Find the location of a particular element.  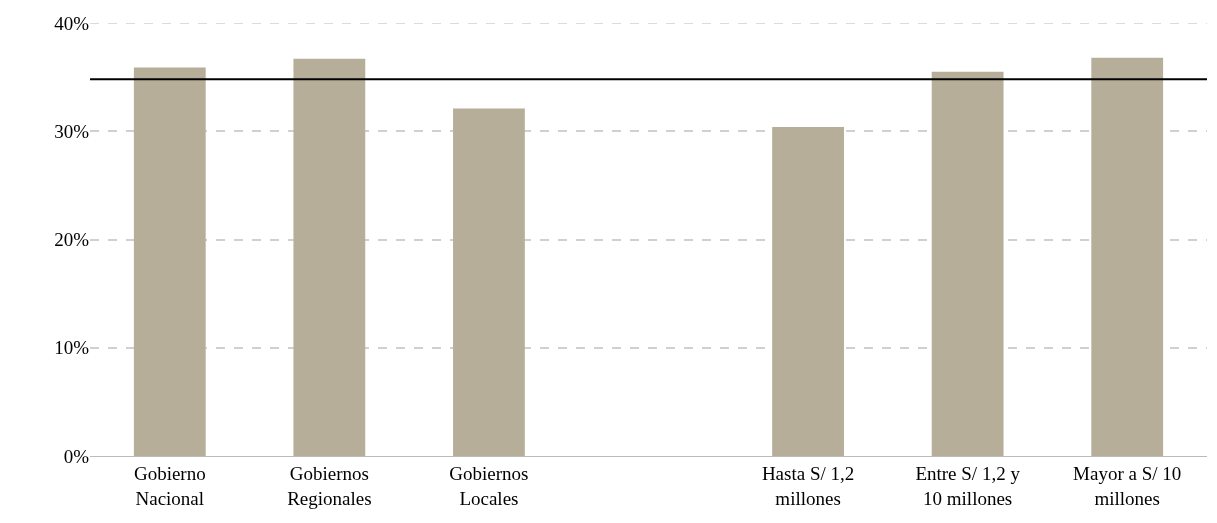

y-tick-label: 30% is located at coordinates (72, 131).